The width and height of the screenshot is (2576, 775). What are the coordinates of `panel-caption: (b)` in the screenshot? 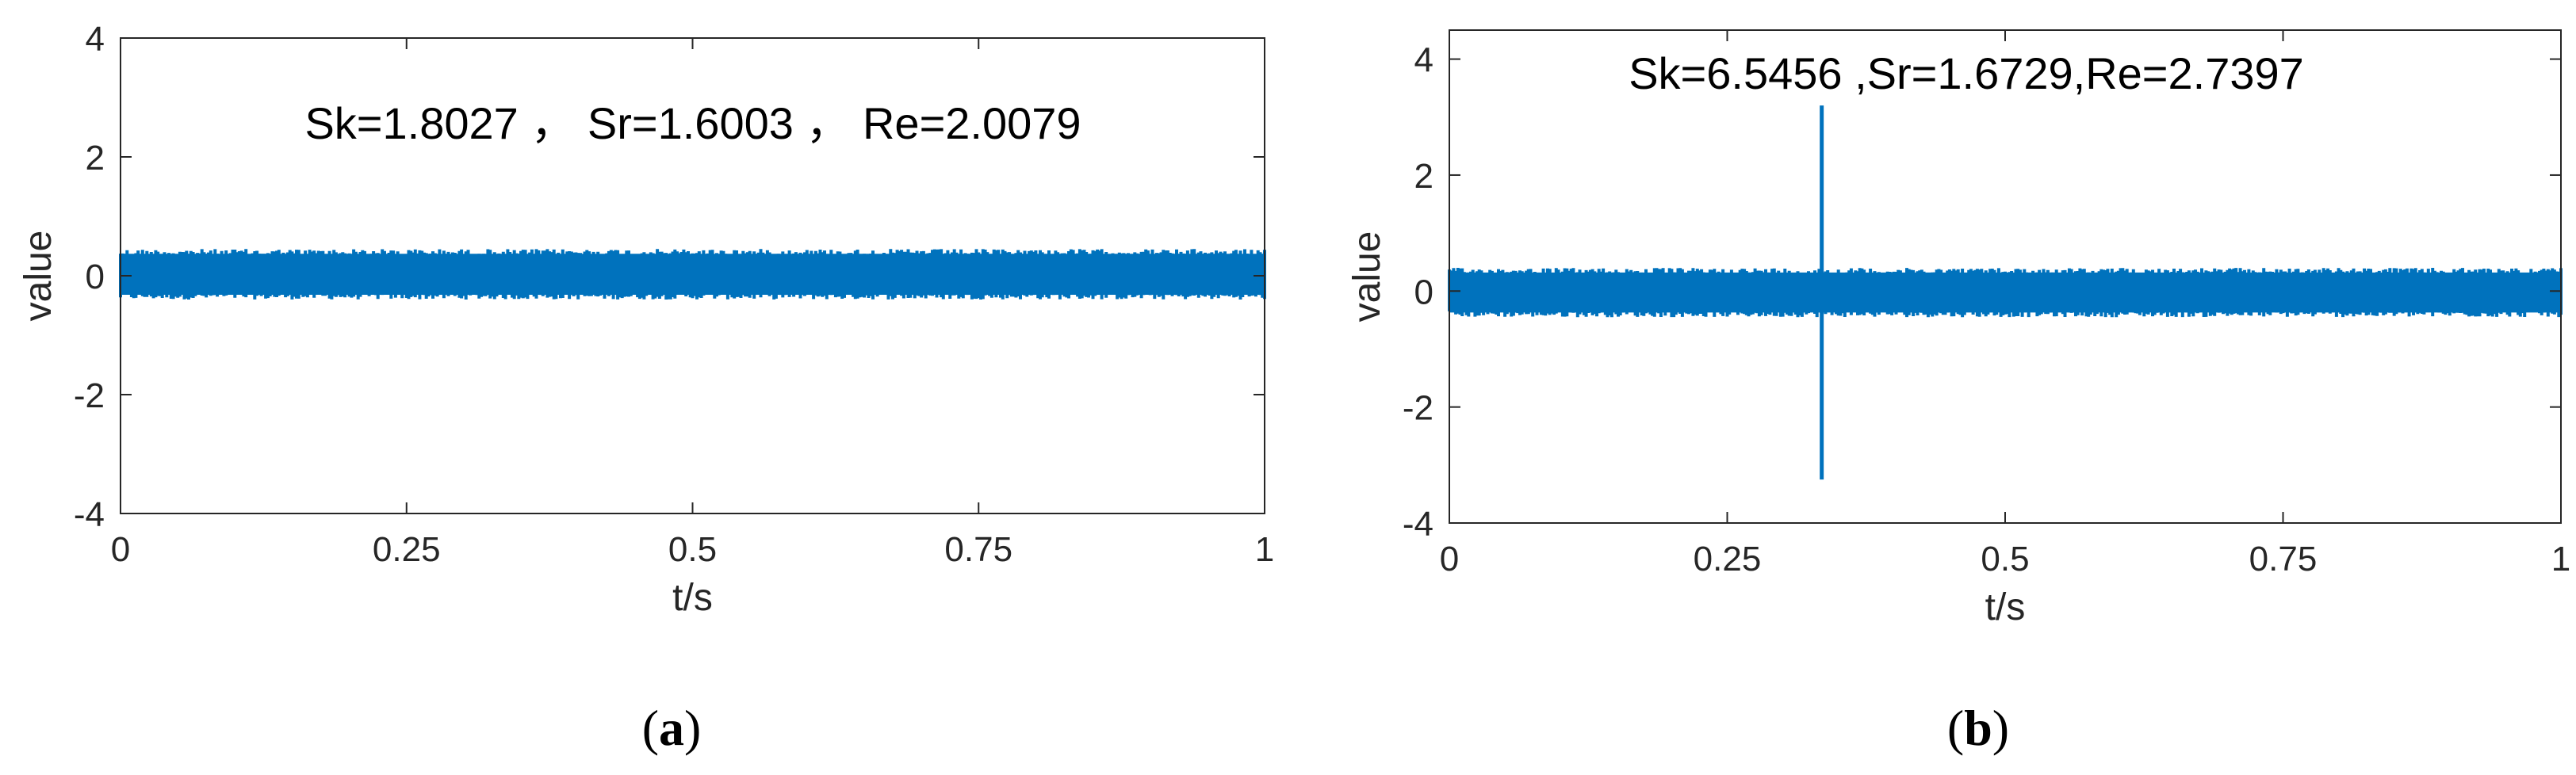 It's located at (1978, 728).